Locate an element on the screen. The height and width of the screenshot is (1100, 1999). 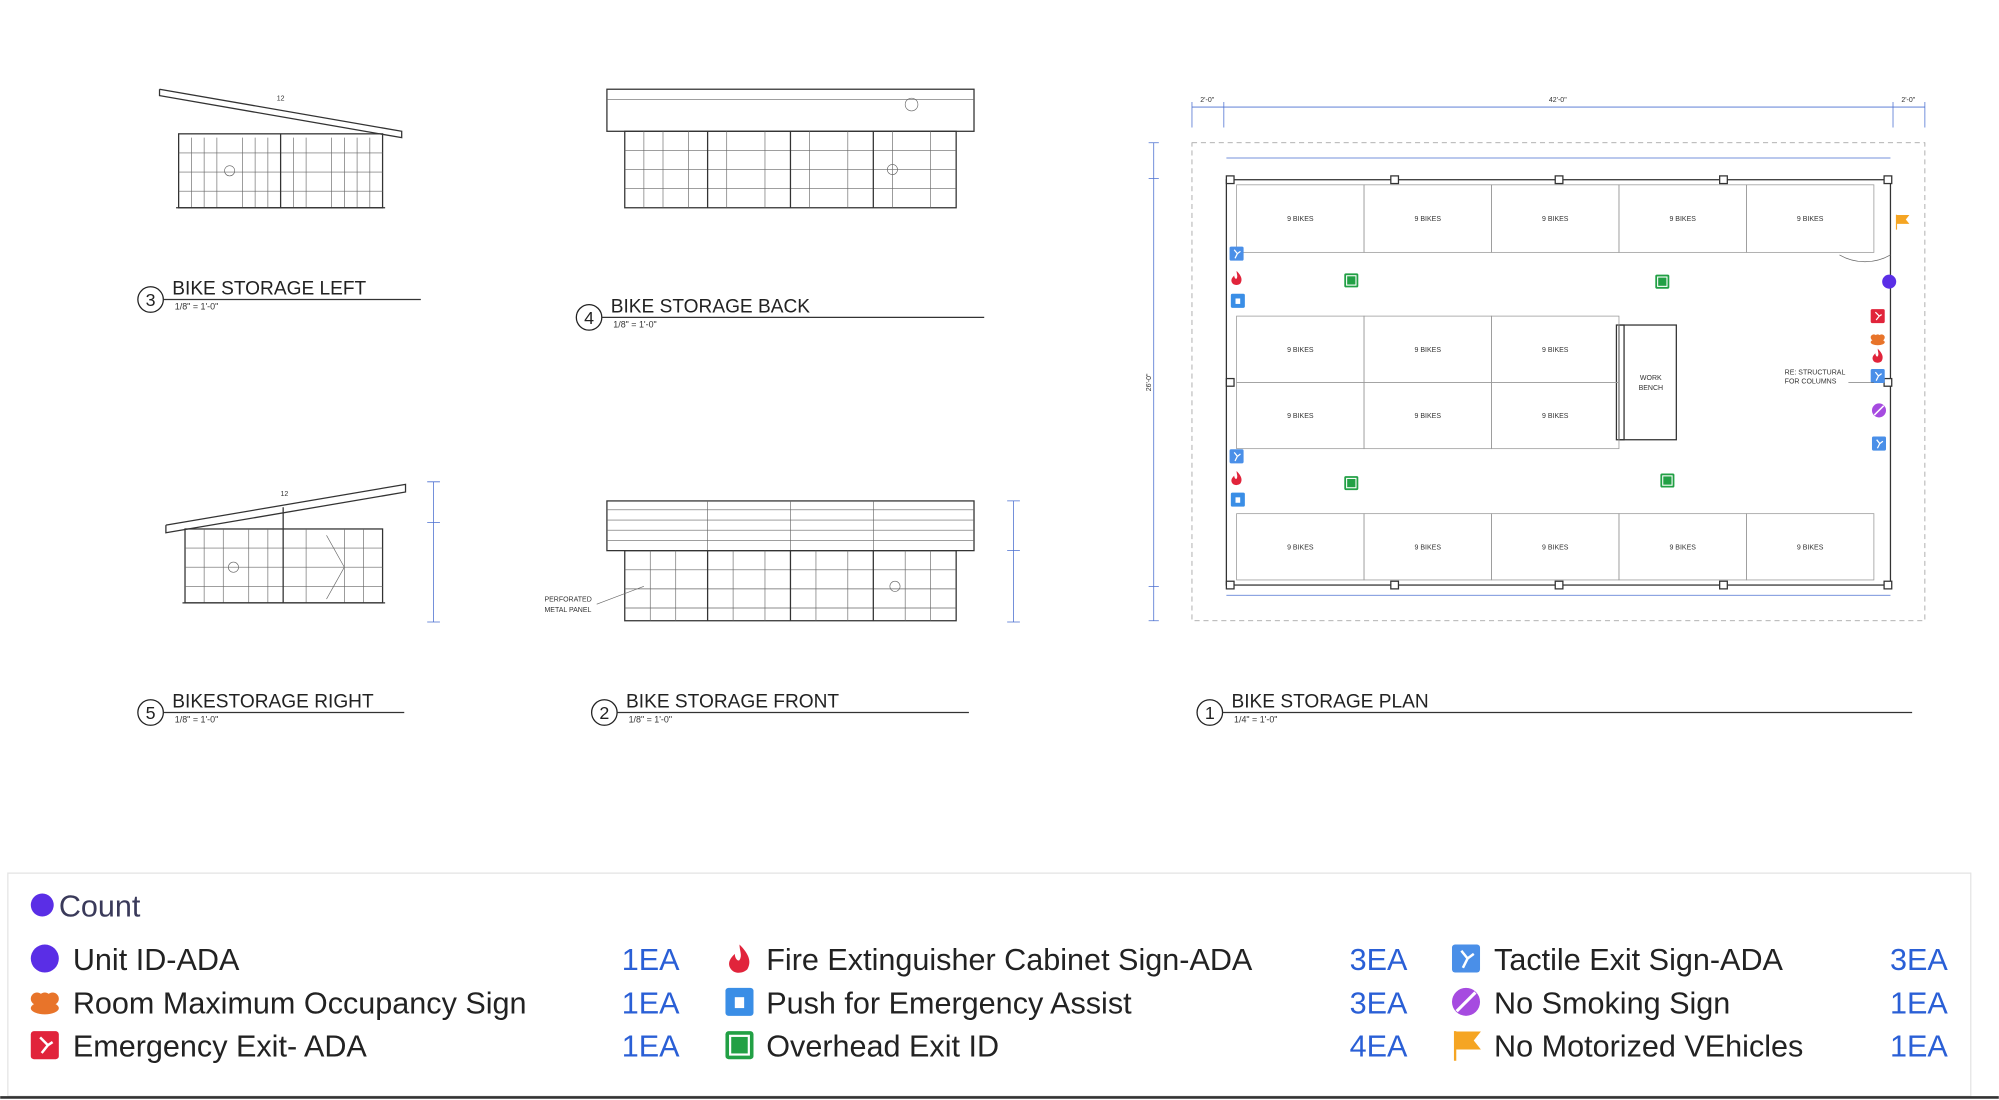
legend-name: No Motorized VEhicles is located at coordinates (1648, 1047).